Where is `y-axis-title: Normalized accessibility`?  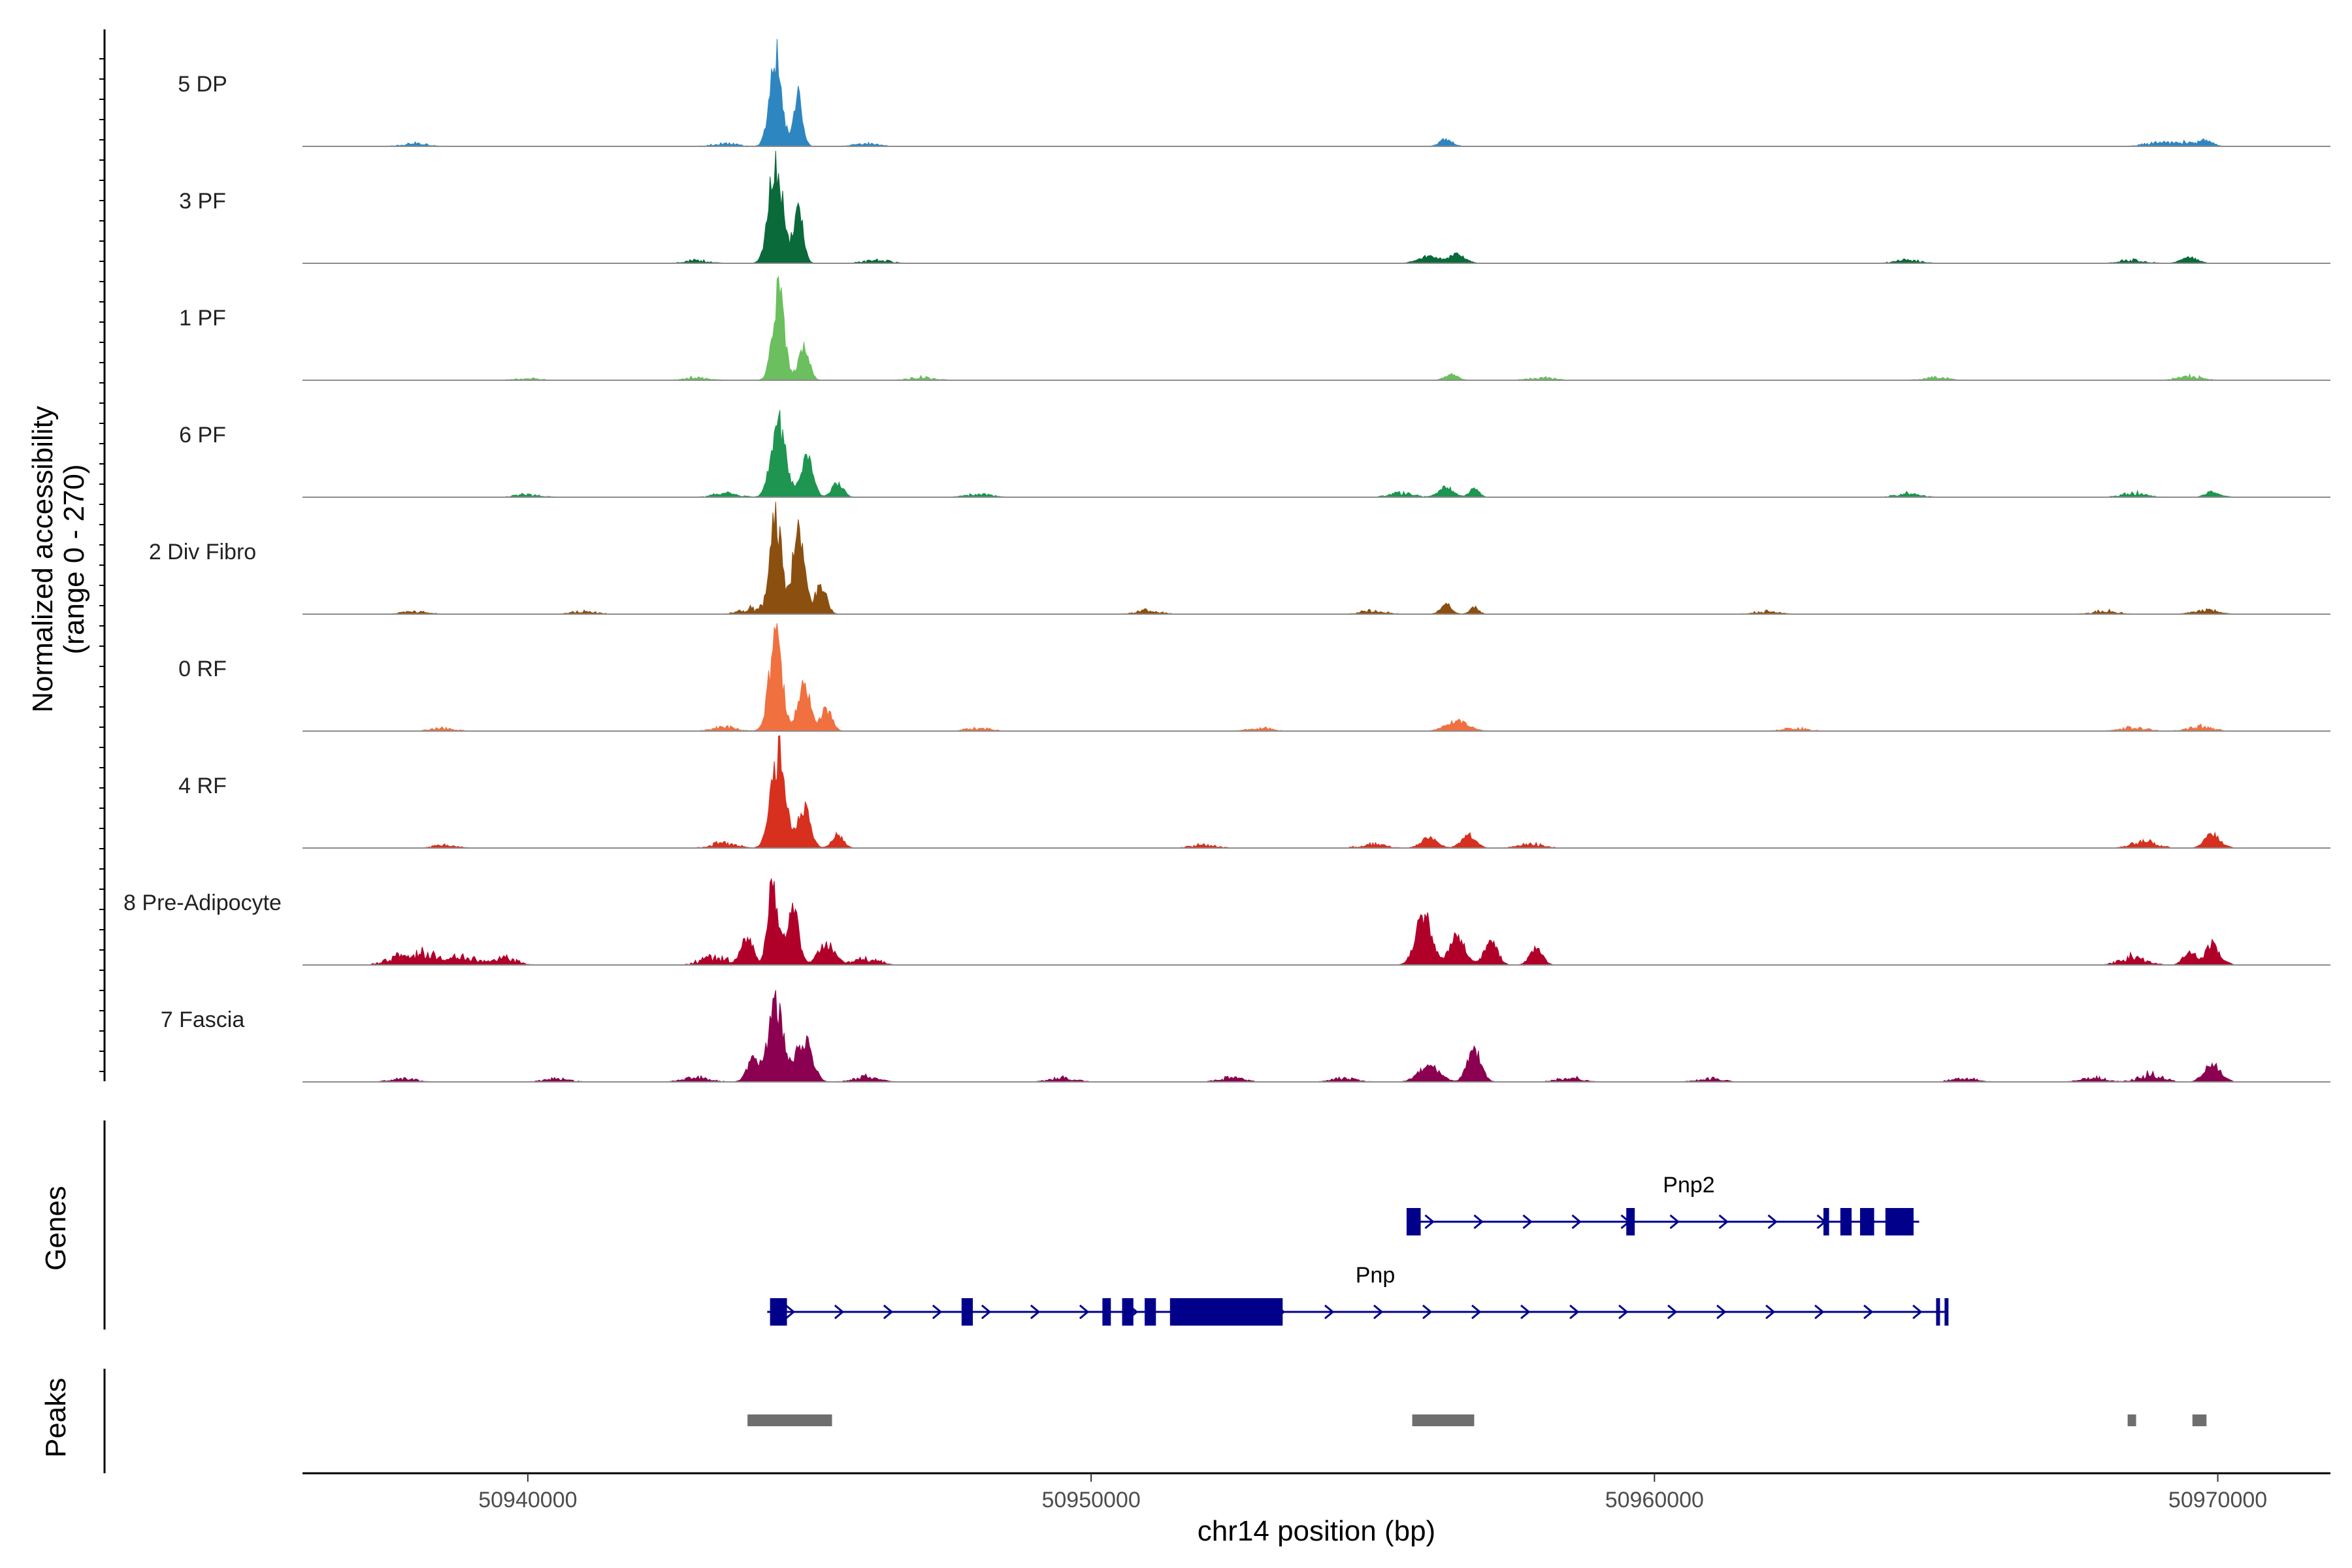 y-axis-title: Normalized accessibility is located at coordinates (43, 559).